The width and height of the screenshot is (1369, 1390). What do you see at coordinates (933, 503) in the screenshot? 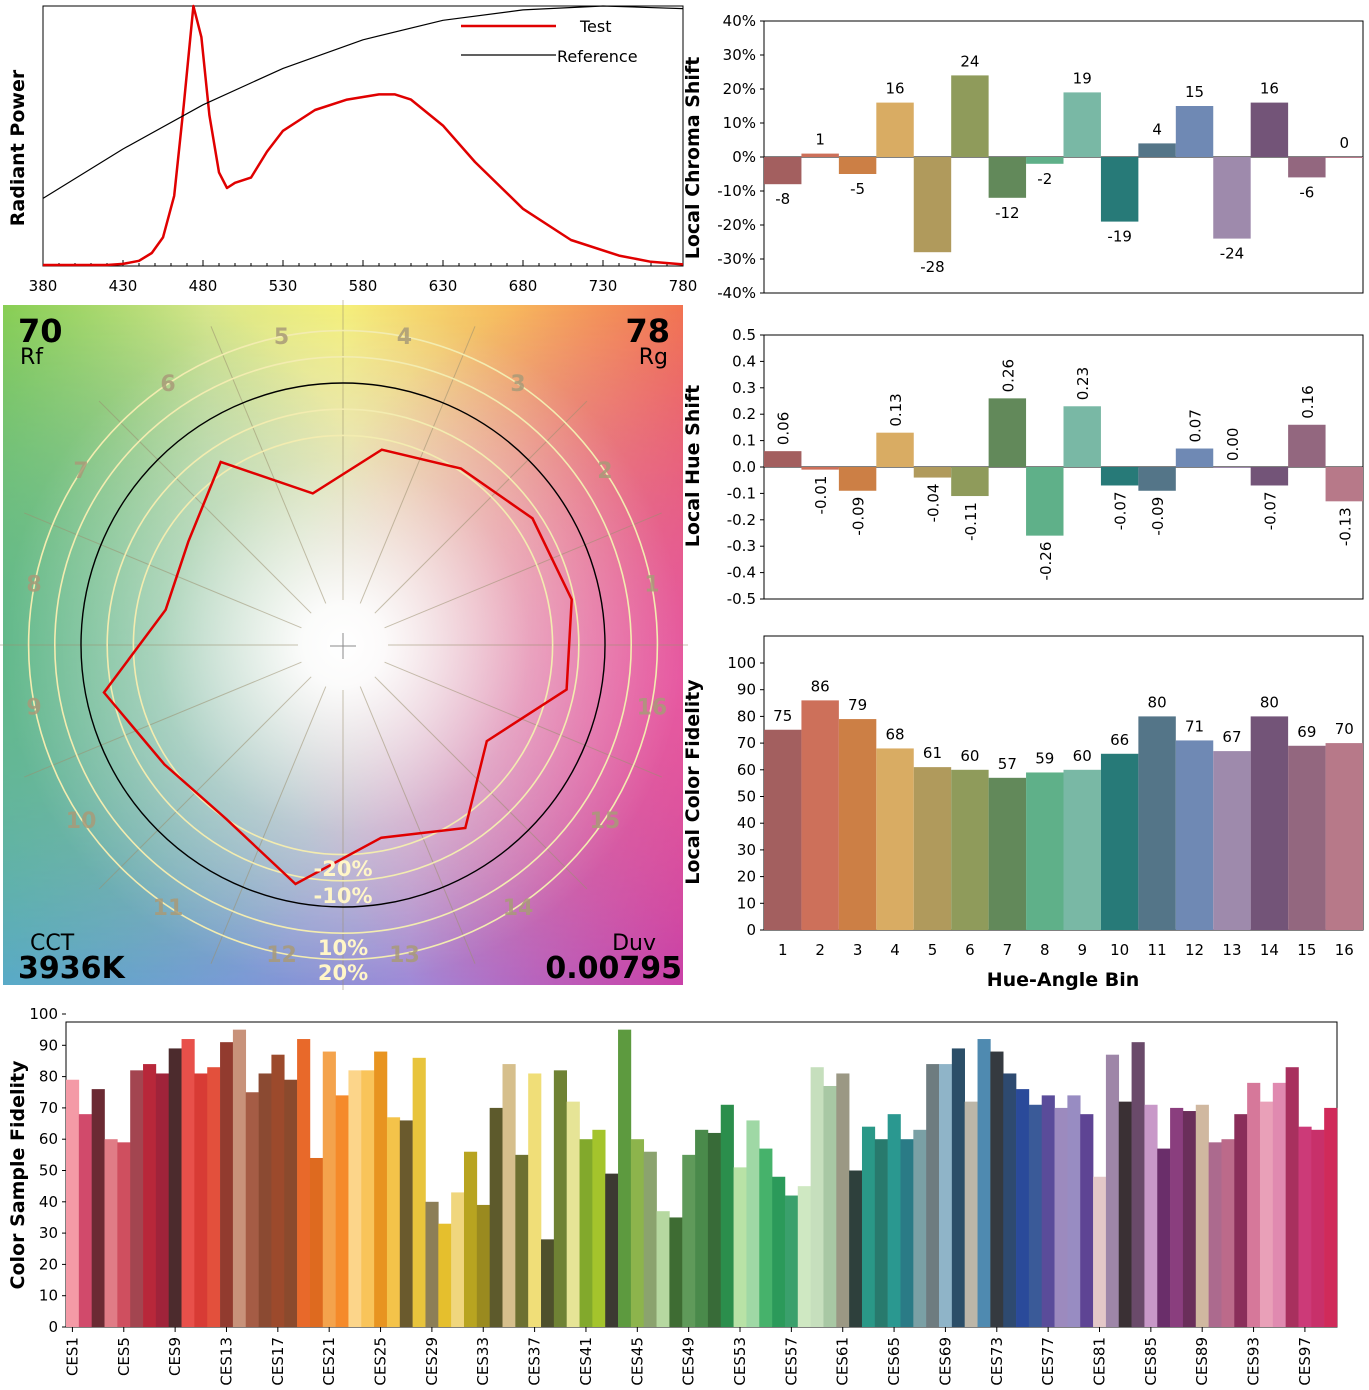
I see `bar-value-label: -0.04` at bounding box center [933, 503].